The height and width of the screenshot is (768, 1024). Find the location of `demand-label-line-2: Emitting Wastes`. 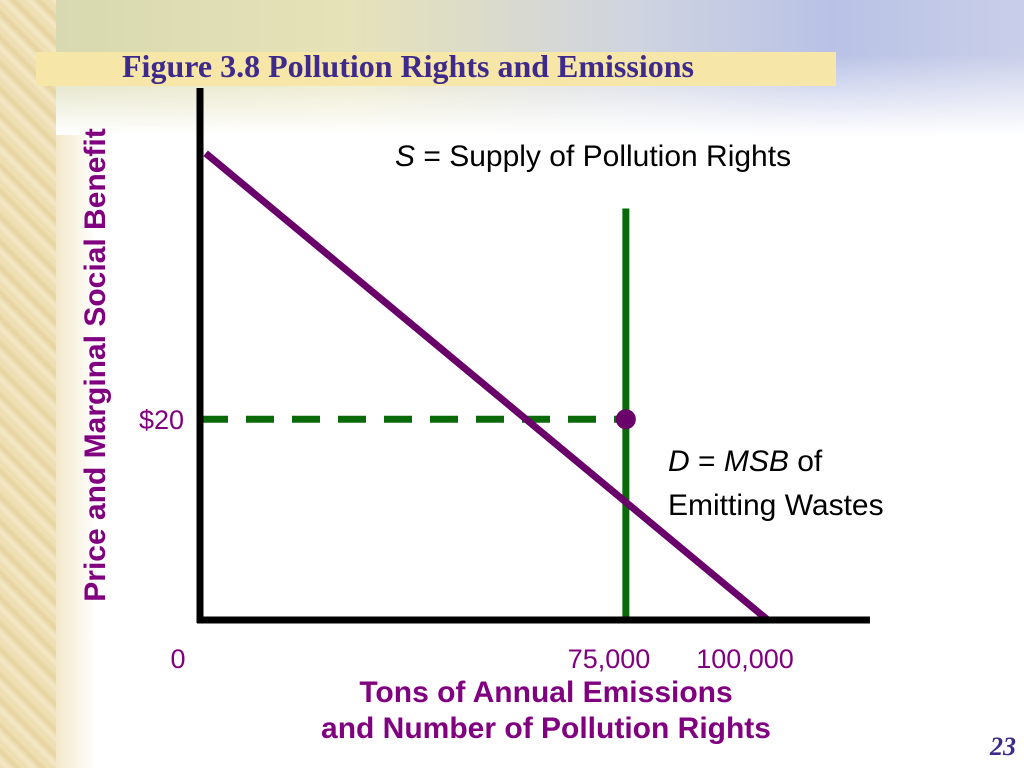

demand-label-line-2: Emitting Wastes is located at coordinates (776, 505).